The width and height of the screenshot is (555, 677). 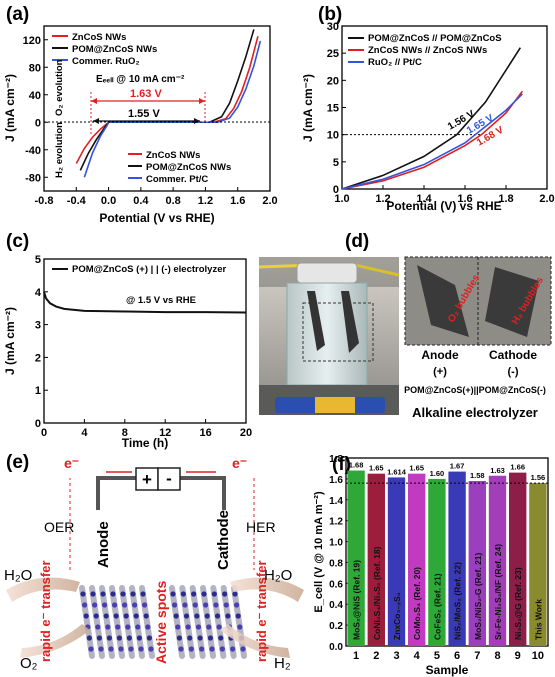 What do you see at coordinates (161, 300) in the screenshot?
I see `bias-annotation: @ 1.5 V vs RHE` at bounding box center [161, 300].